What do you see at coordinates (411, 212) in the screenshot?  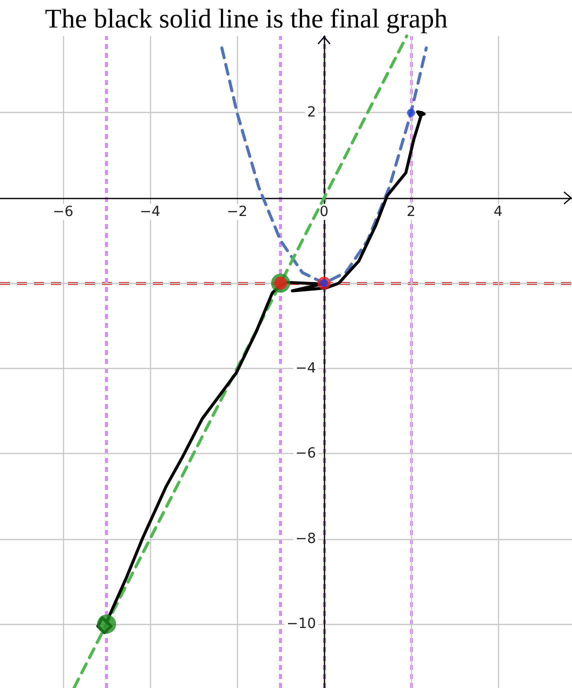 I see `x-tick-label: 2` at bounding box center [411, 212].